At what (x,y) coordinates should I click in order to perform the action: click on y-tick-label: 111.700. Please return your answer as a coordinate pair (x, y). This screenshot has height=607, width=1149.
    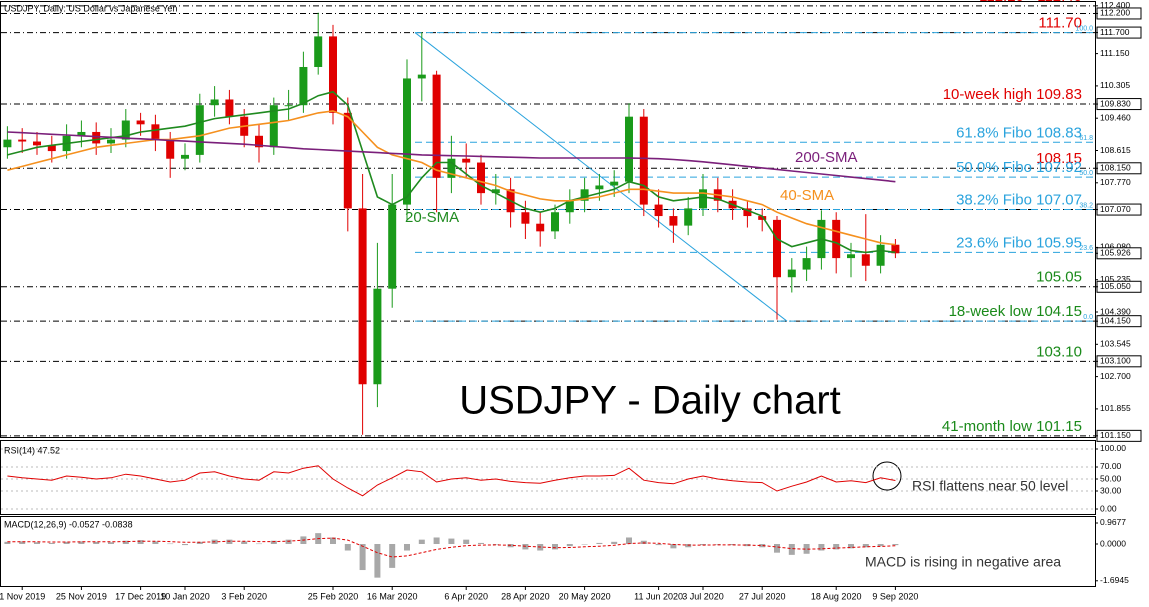
    Looking at the image, I should click on (1115, 32).